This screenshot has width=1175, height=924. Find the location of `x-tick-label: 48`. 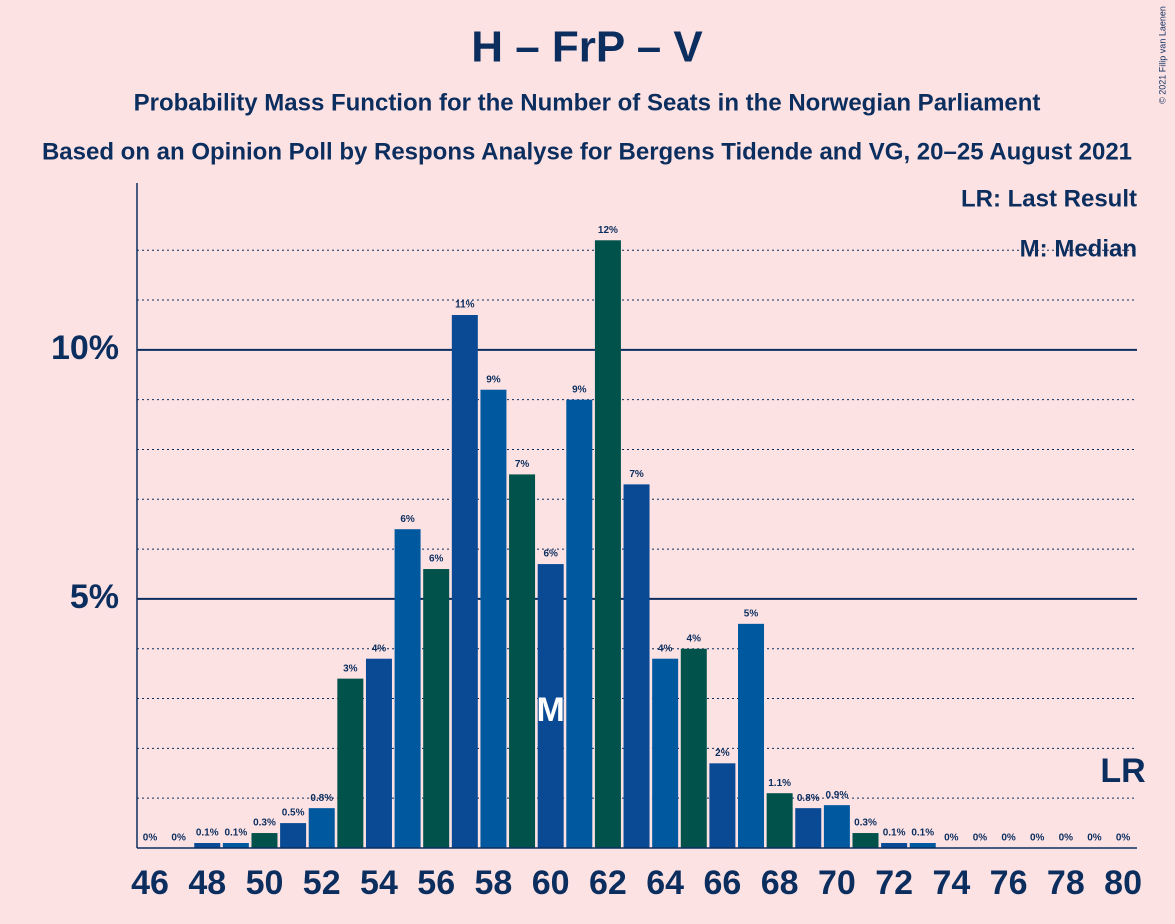

x-tick-label: 48 is located at coordinates (207, 883).